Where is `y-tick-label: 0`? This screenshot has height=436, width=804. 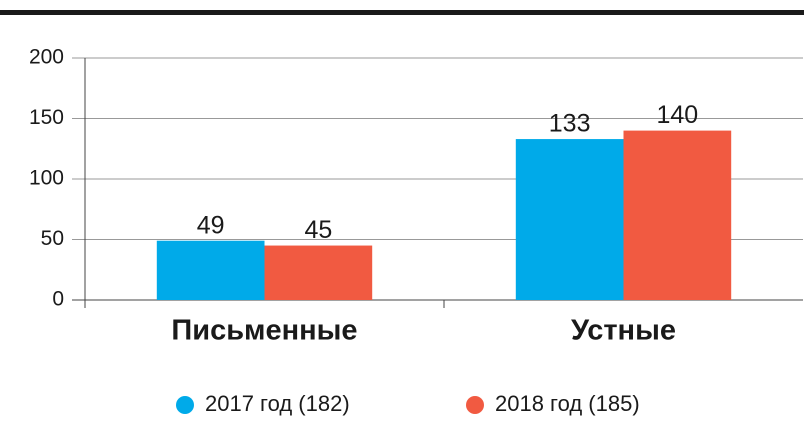 y-tick-label: 0 is located at coordinates (58, 299).